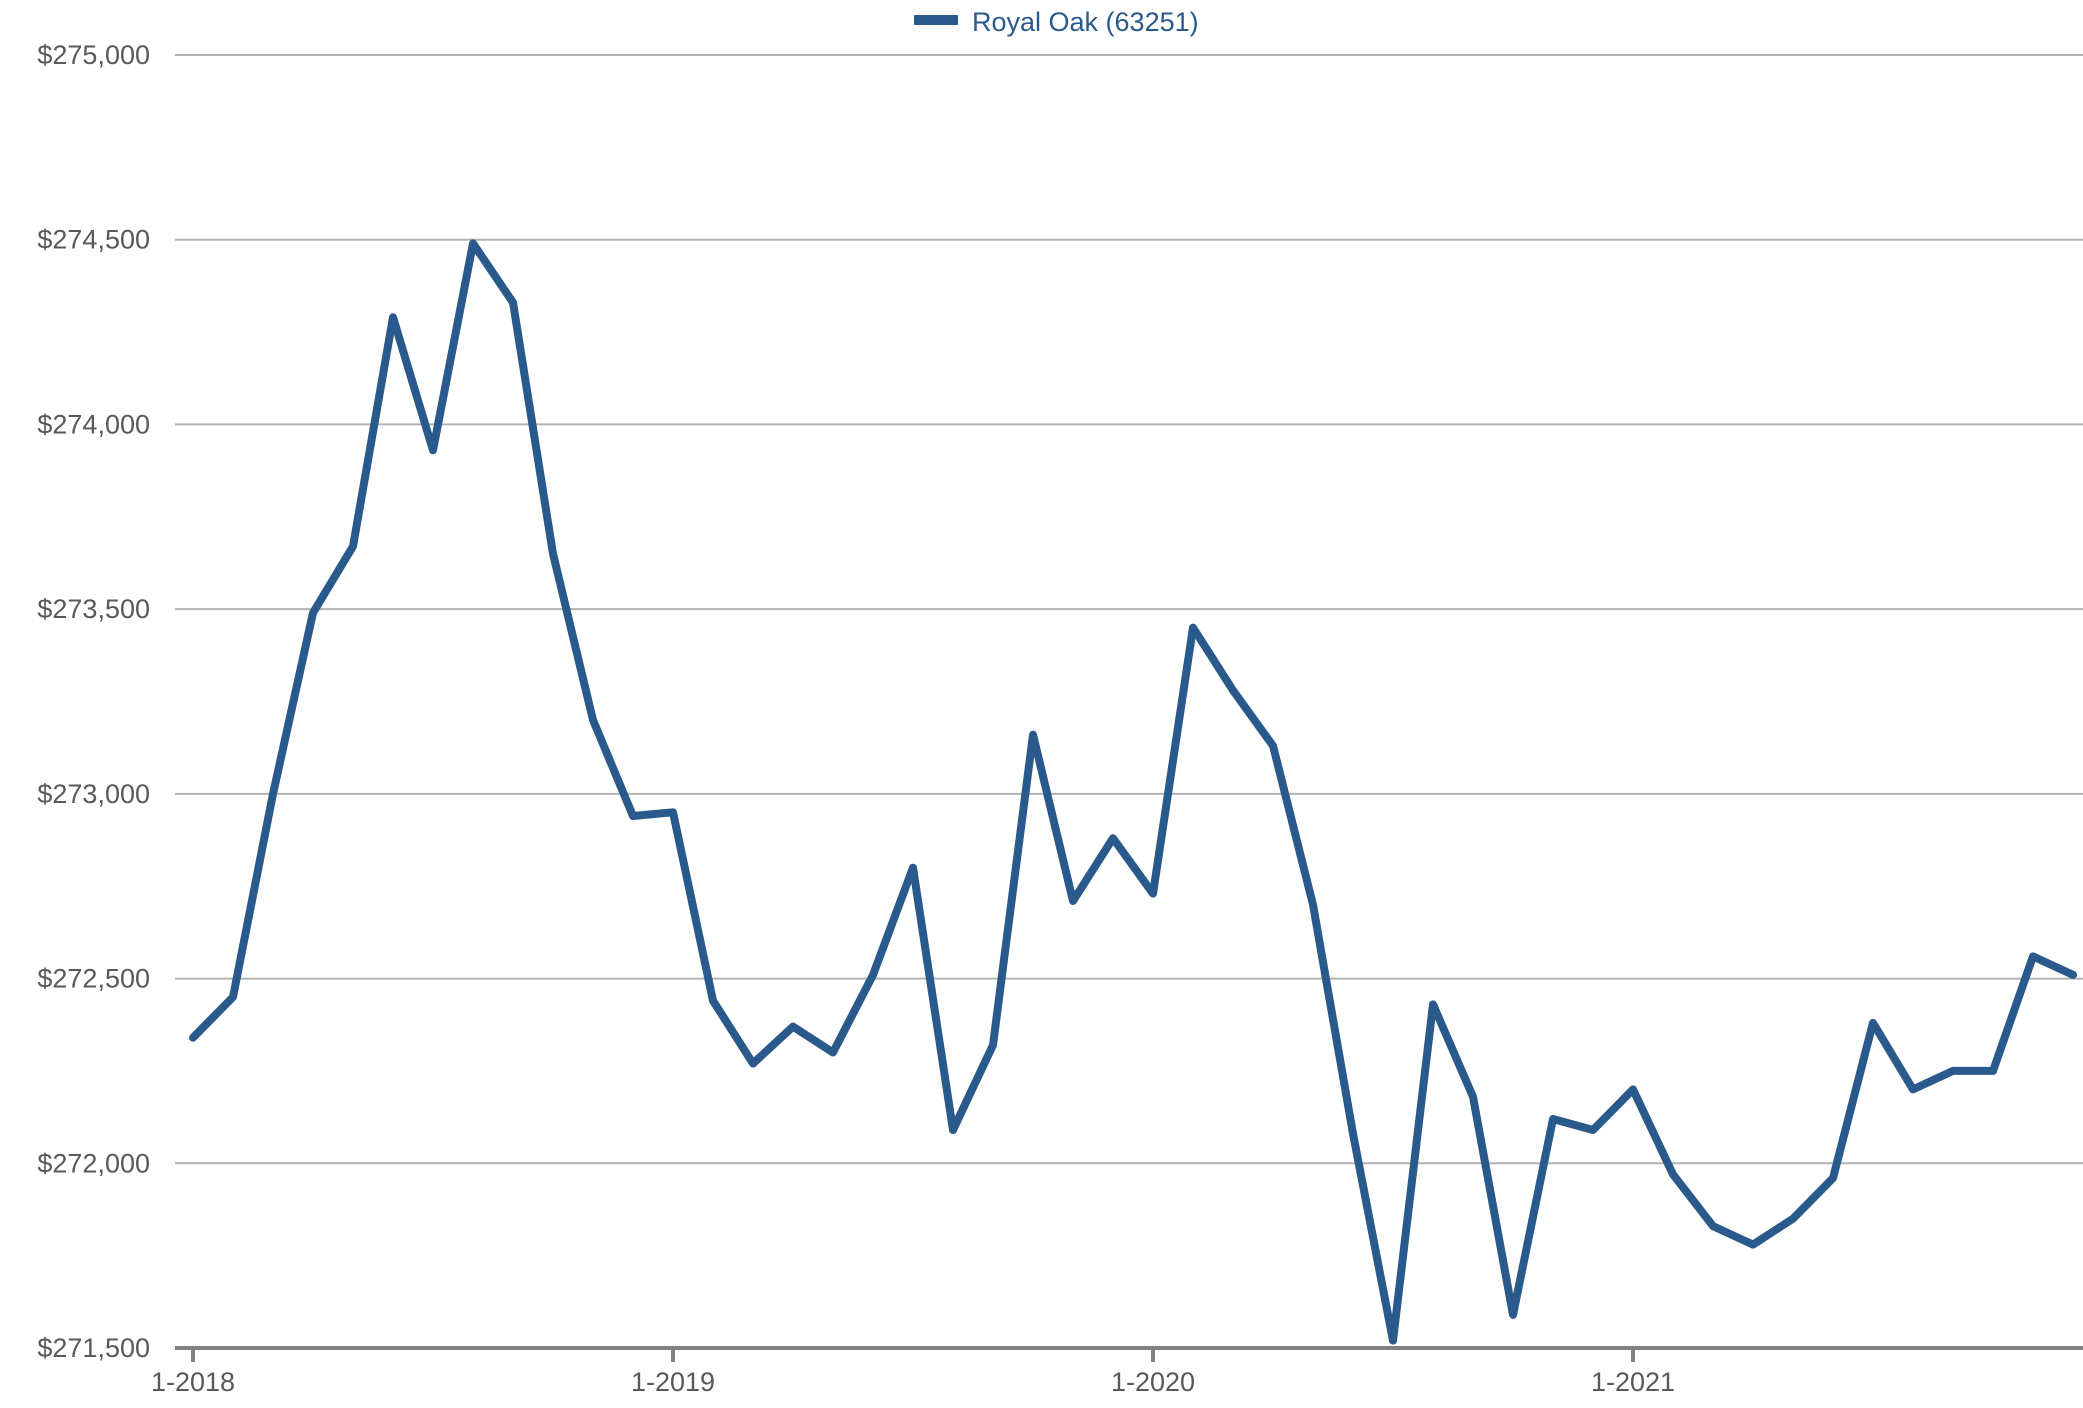  Describe the element at coordinates (673, 1382) in the screenshot. I see `x-tick-label: 1-2019` at that location.